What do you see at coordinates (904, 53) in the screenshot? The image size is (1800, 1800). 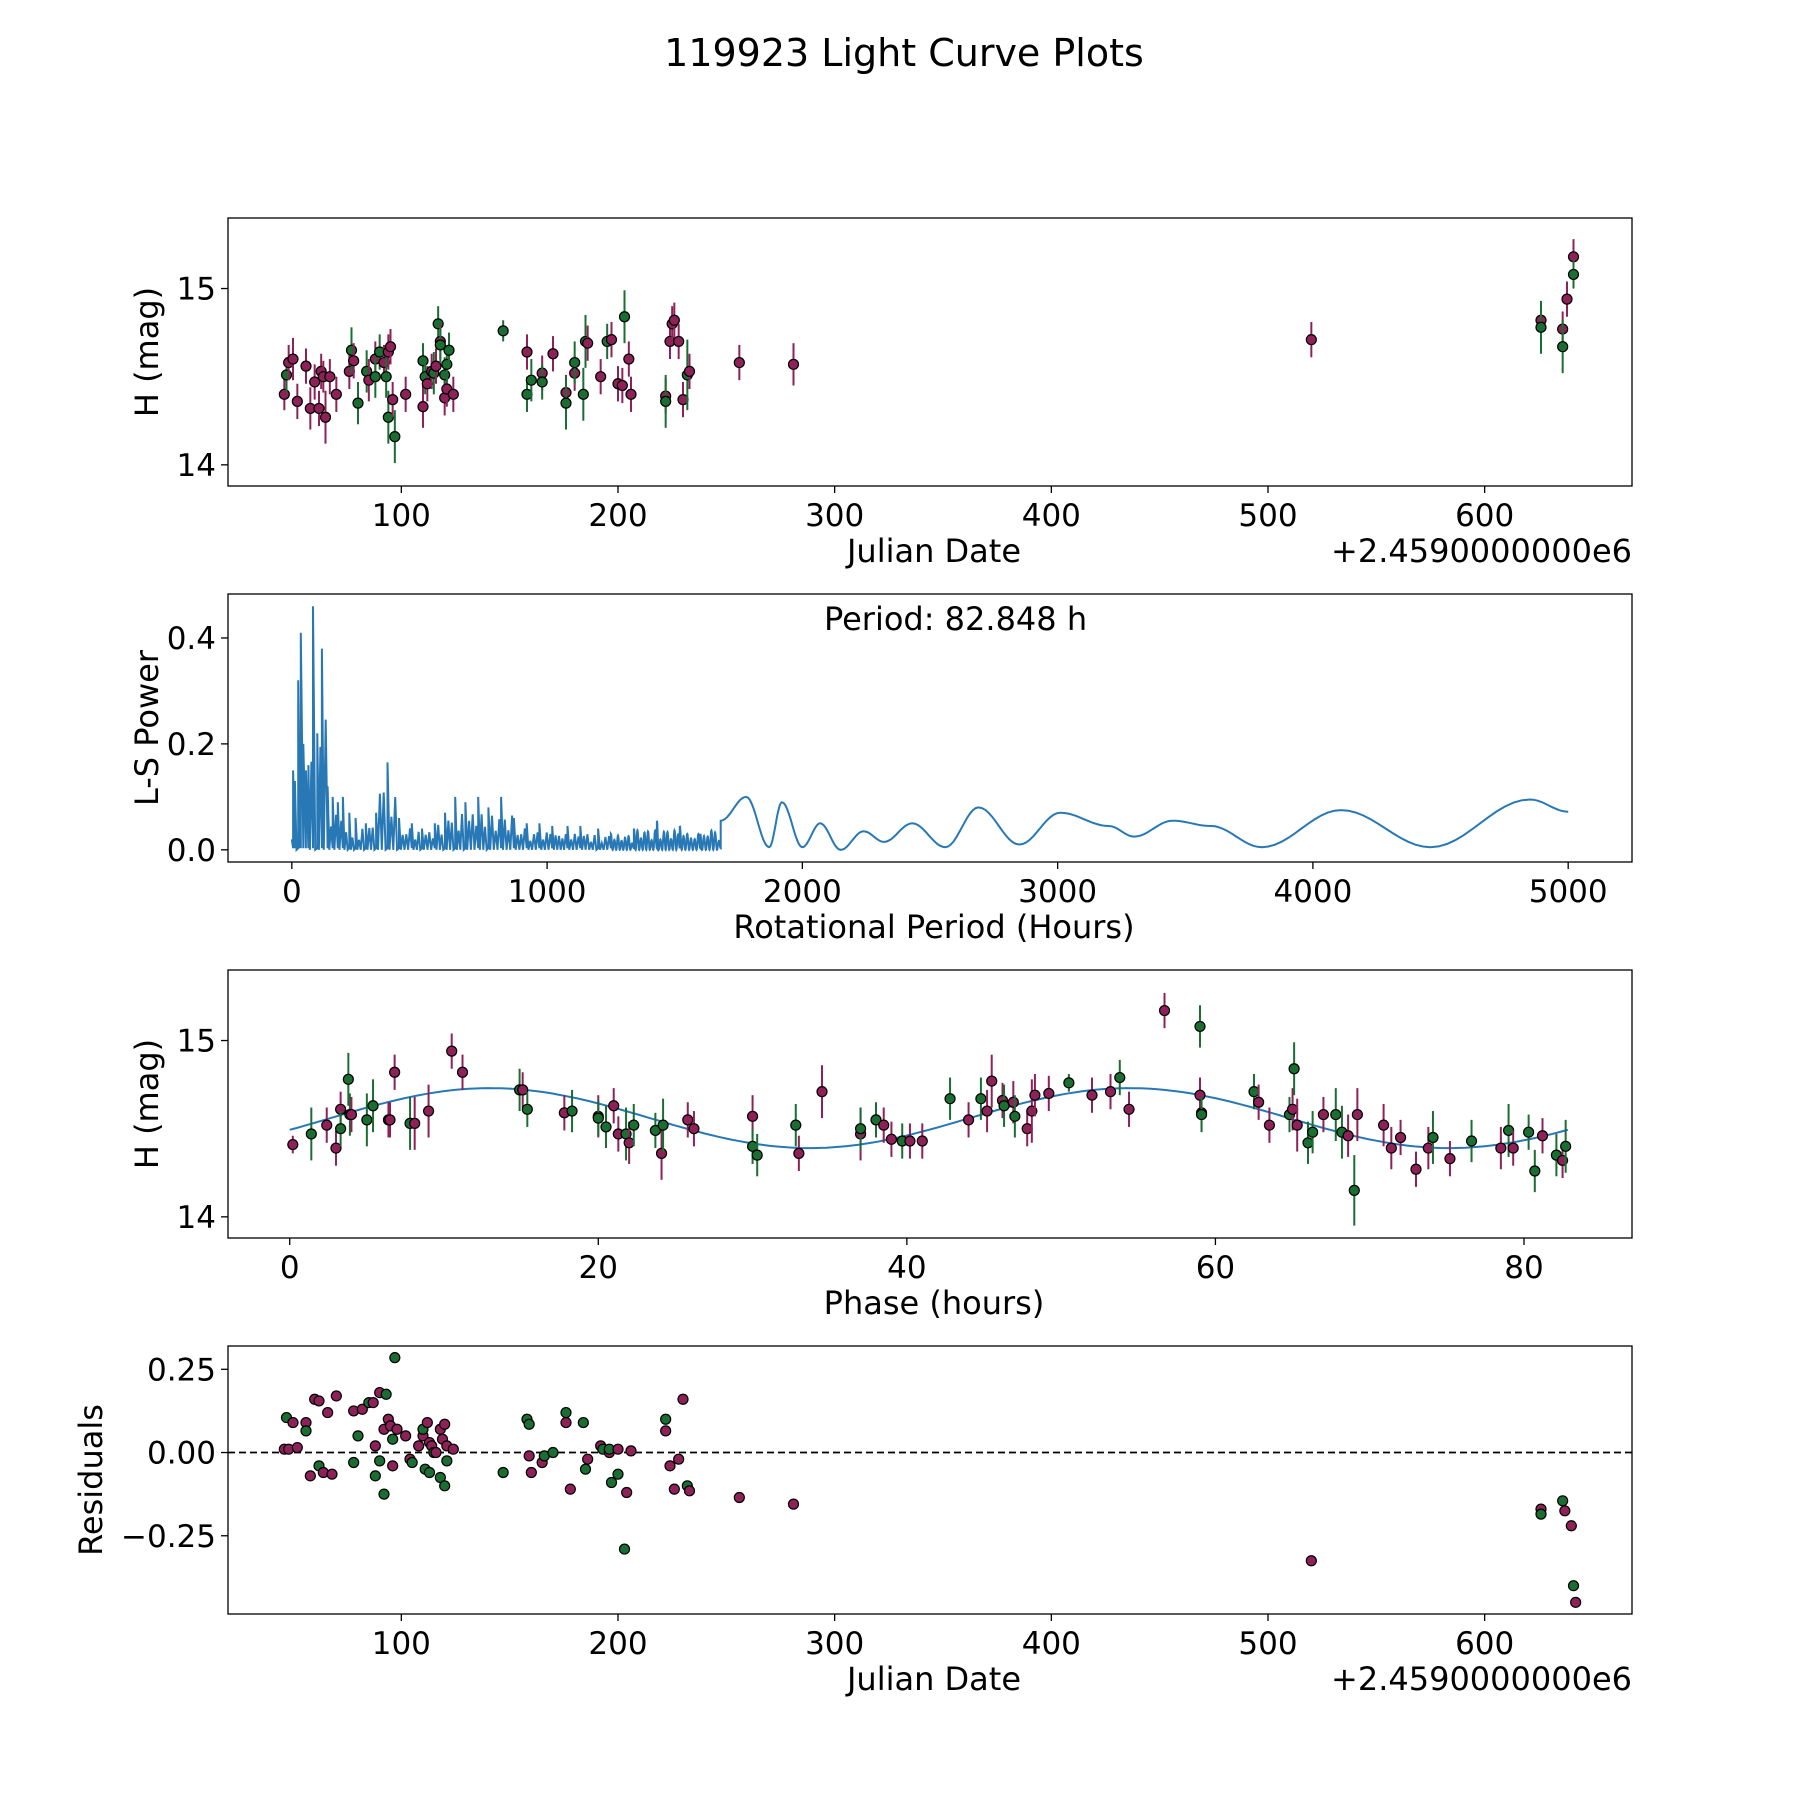 I see `figure-title: 119923 Light Curve Plots` at bounding box center [904, 53].